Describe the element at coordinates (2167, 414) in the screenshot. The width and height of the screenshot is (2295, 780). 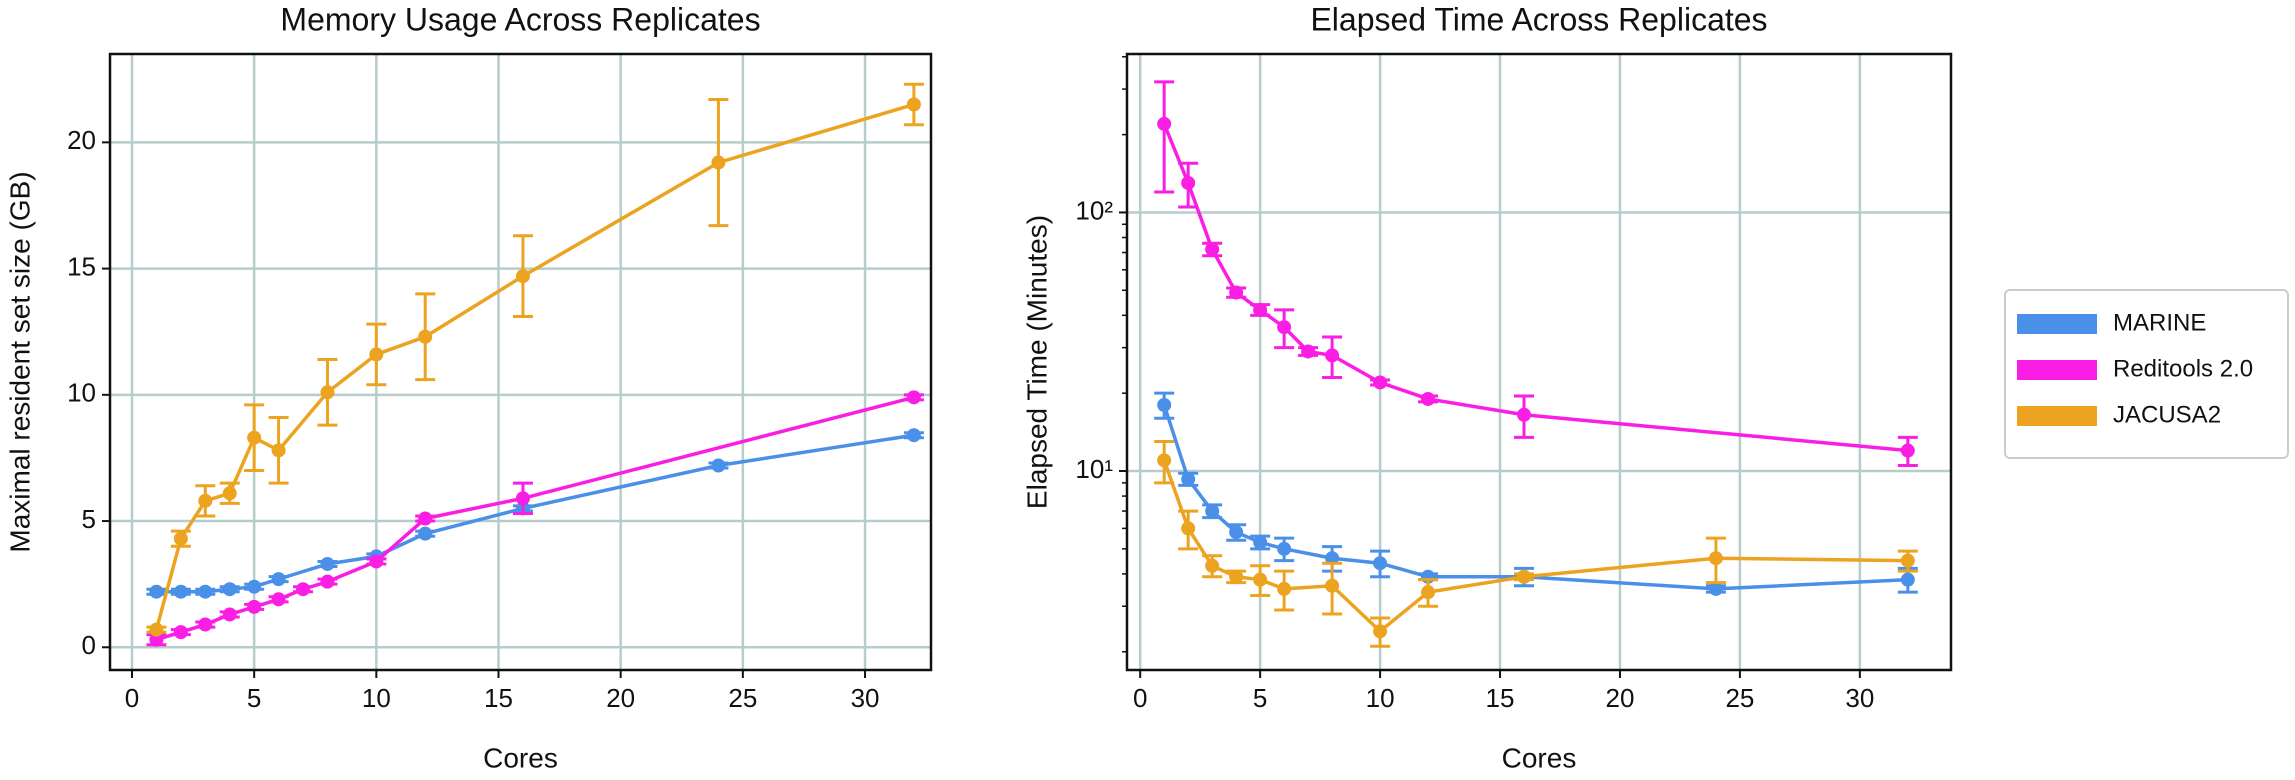
I see `legend-label: JACUSA2` at that location.